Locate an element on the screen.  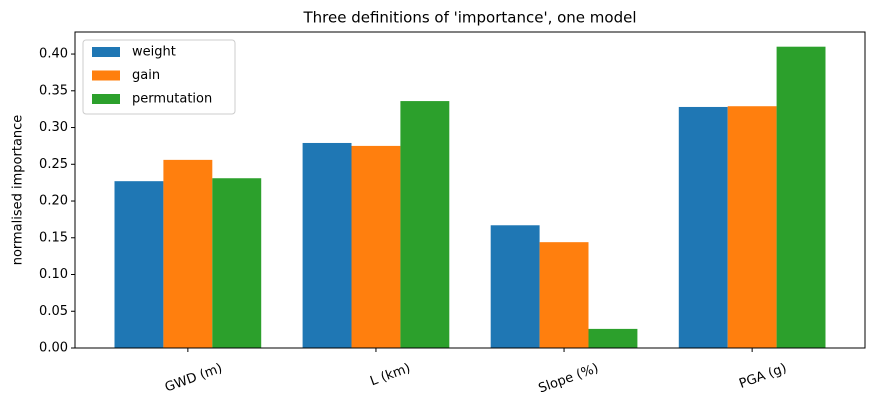
y-tick-label: 0.15 is located at coordinates (53, 237).